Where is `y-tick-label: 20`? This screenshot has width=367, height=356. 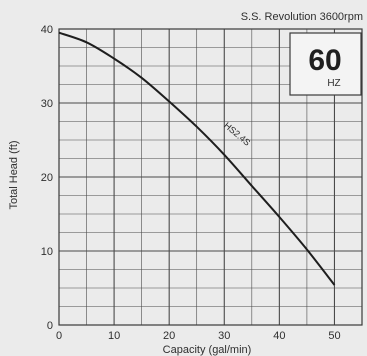 y-tick-label: 20 is located at coordinates (47, 178).